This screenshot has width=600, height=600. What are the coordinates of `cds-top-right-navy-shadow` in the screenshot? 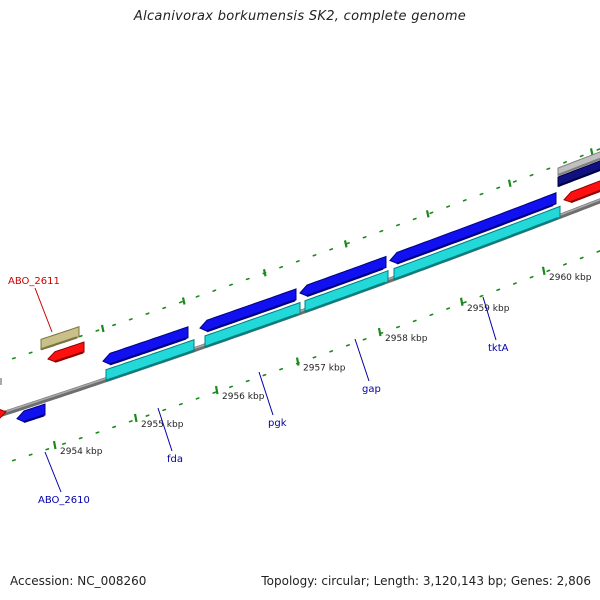 It's located at (578, 178).